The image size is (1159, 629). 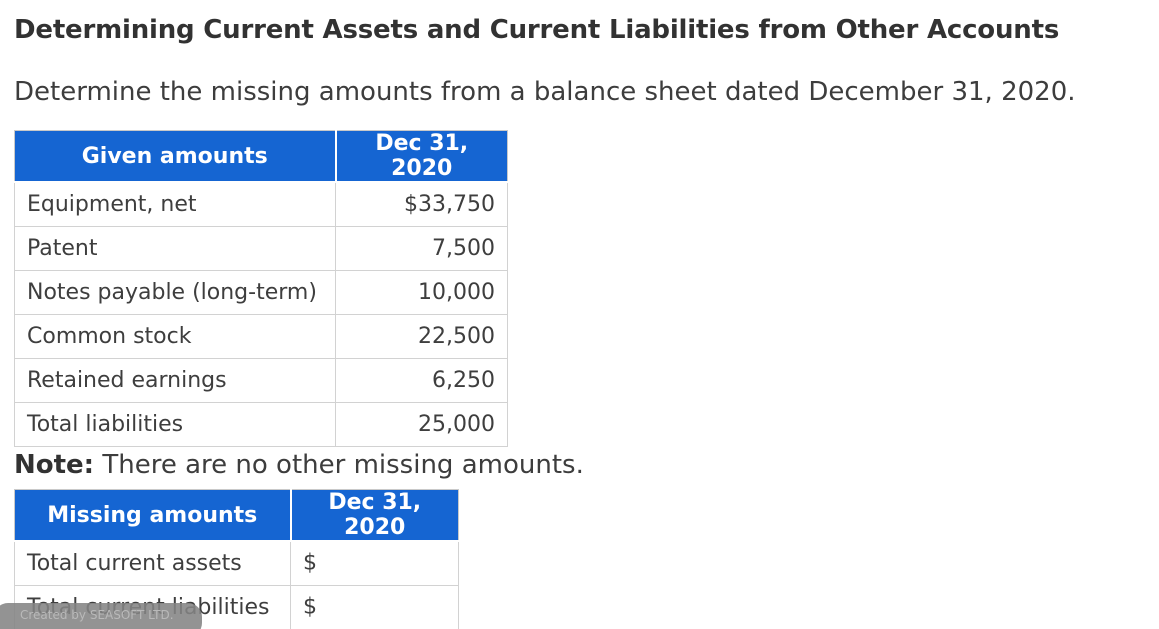 I want to click on account-value: 25,000, so click(x=421, y=424).